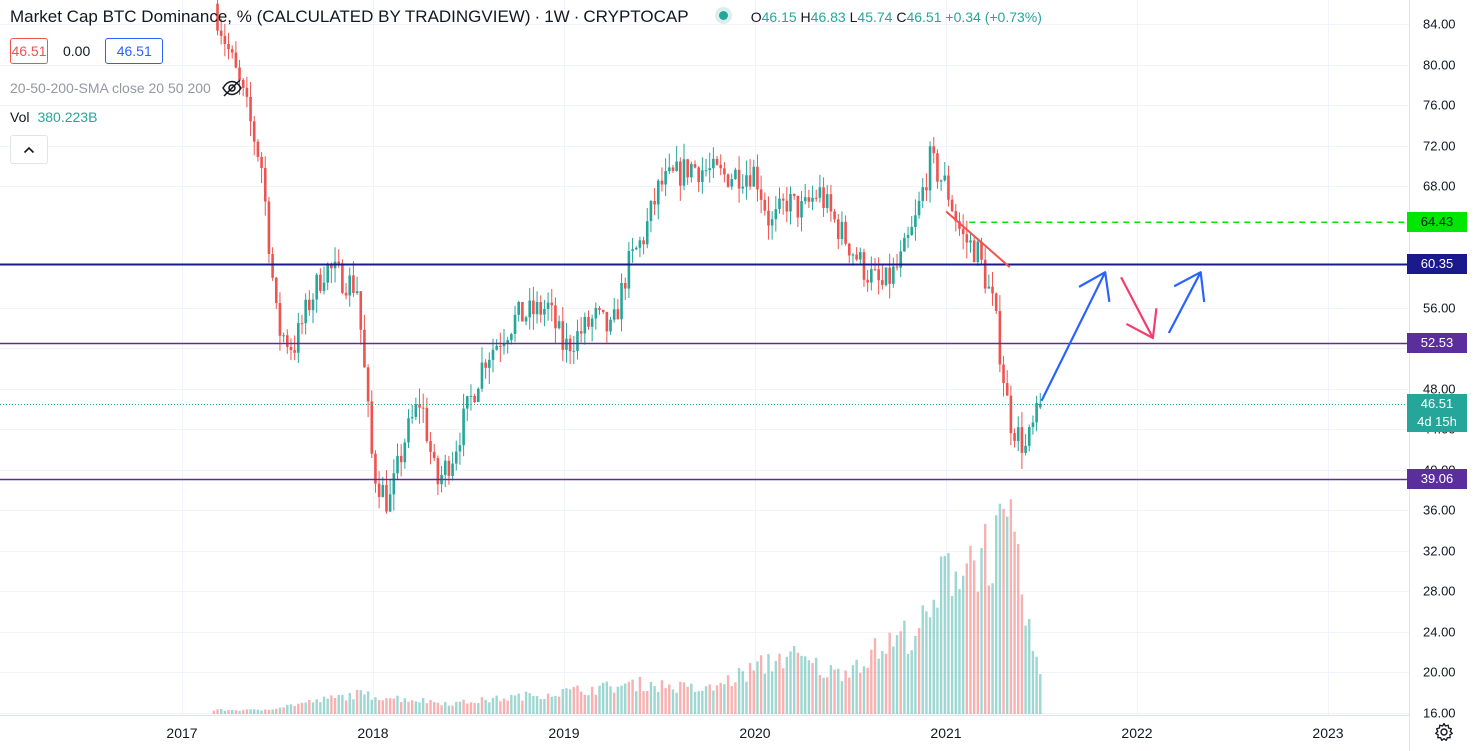 The height and width of the screenshot is (751, 1483). I want to click on sell-price-button: 46.51, so click(29, 51).